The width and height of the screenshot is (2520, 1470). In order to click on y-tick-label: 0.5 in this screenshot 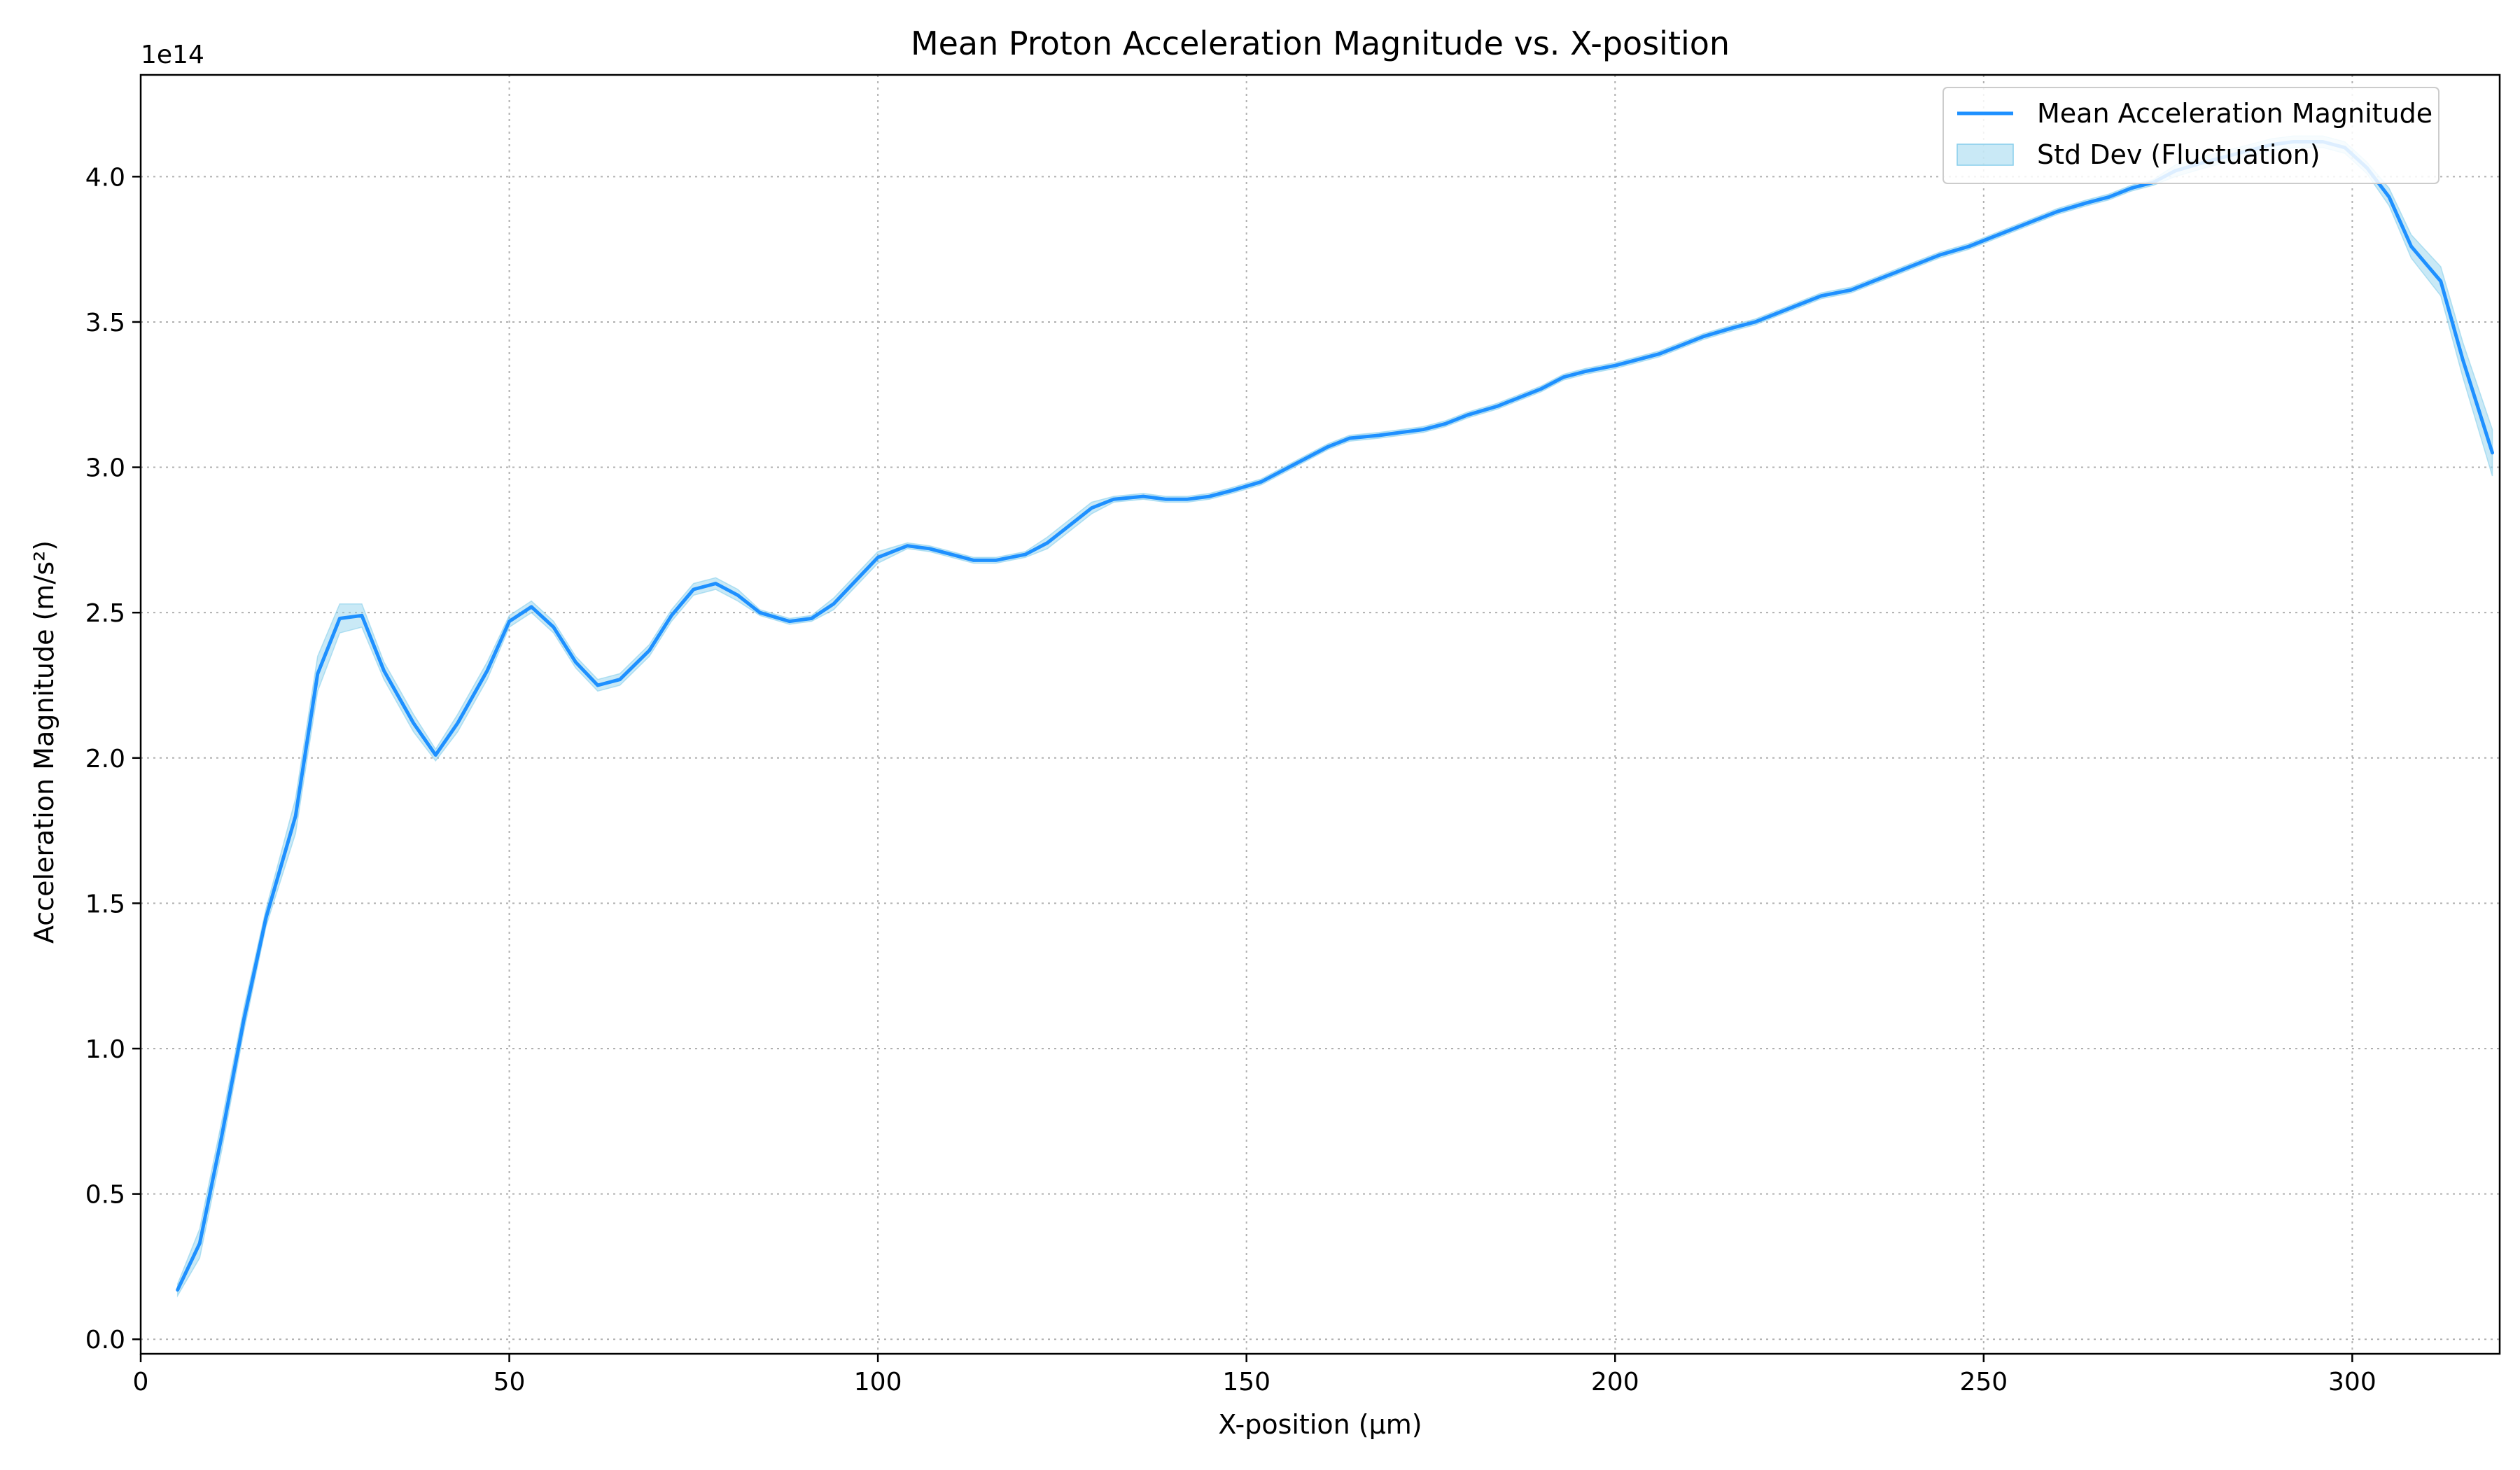, I will do `click(105, 1195)`.